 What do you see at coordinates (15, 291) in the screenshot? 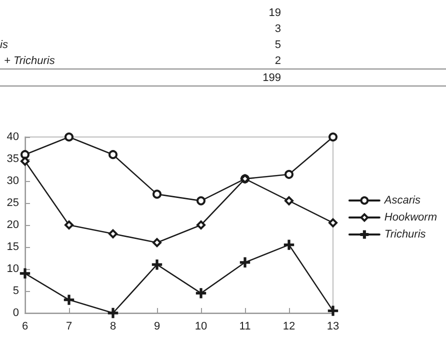
I see `y-tick-label: 5` at bounding box center [15, 291].